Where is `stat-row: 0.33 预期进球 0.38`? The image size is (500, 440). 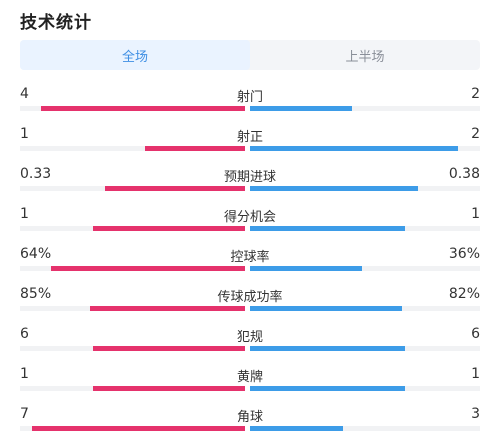
stat-row: 0.33 预期进球 0.38 is located at coordinates (250, 183).